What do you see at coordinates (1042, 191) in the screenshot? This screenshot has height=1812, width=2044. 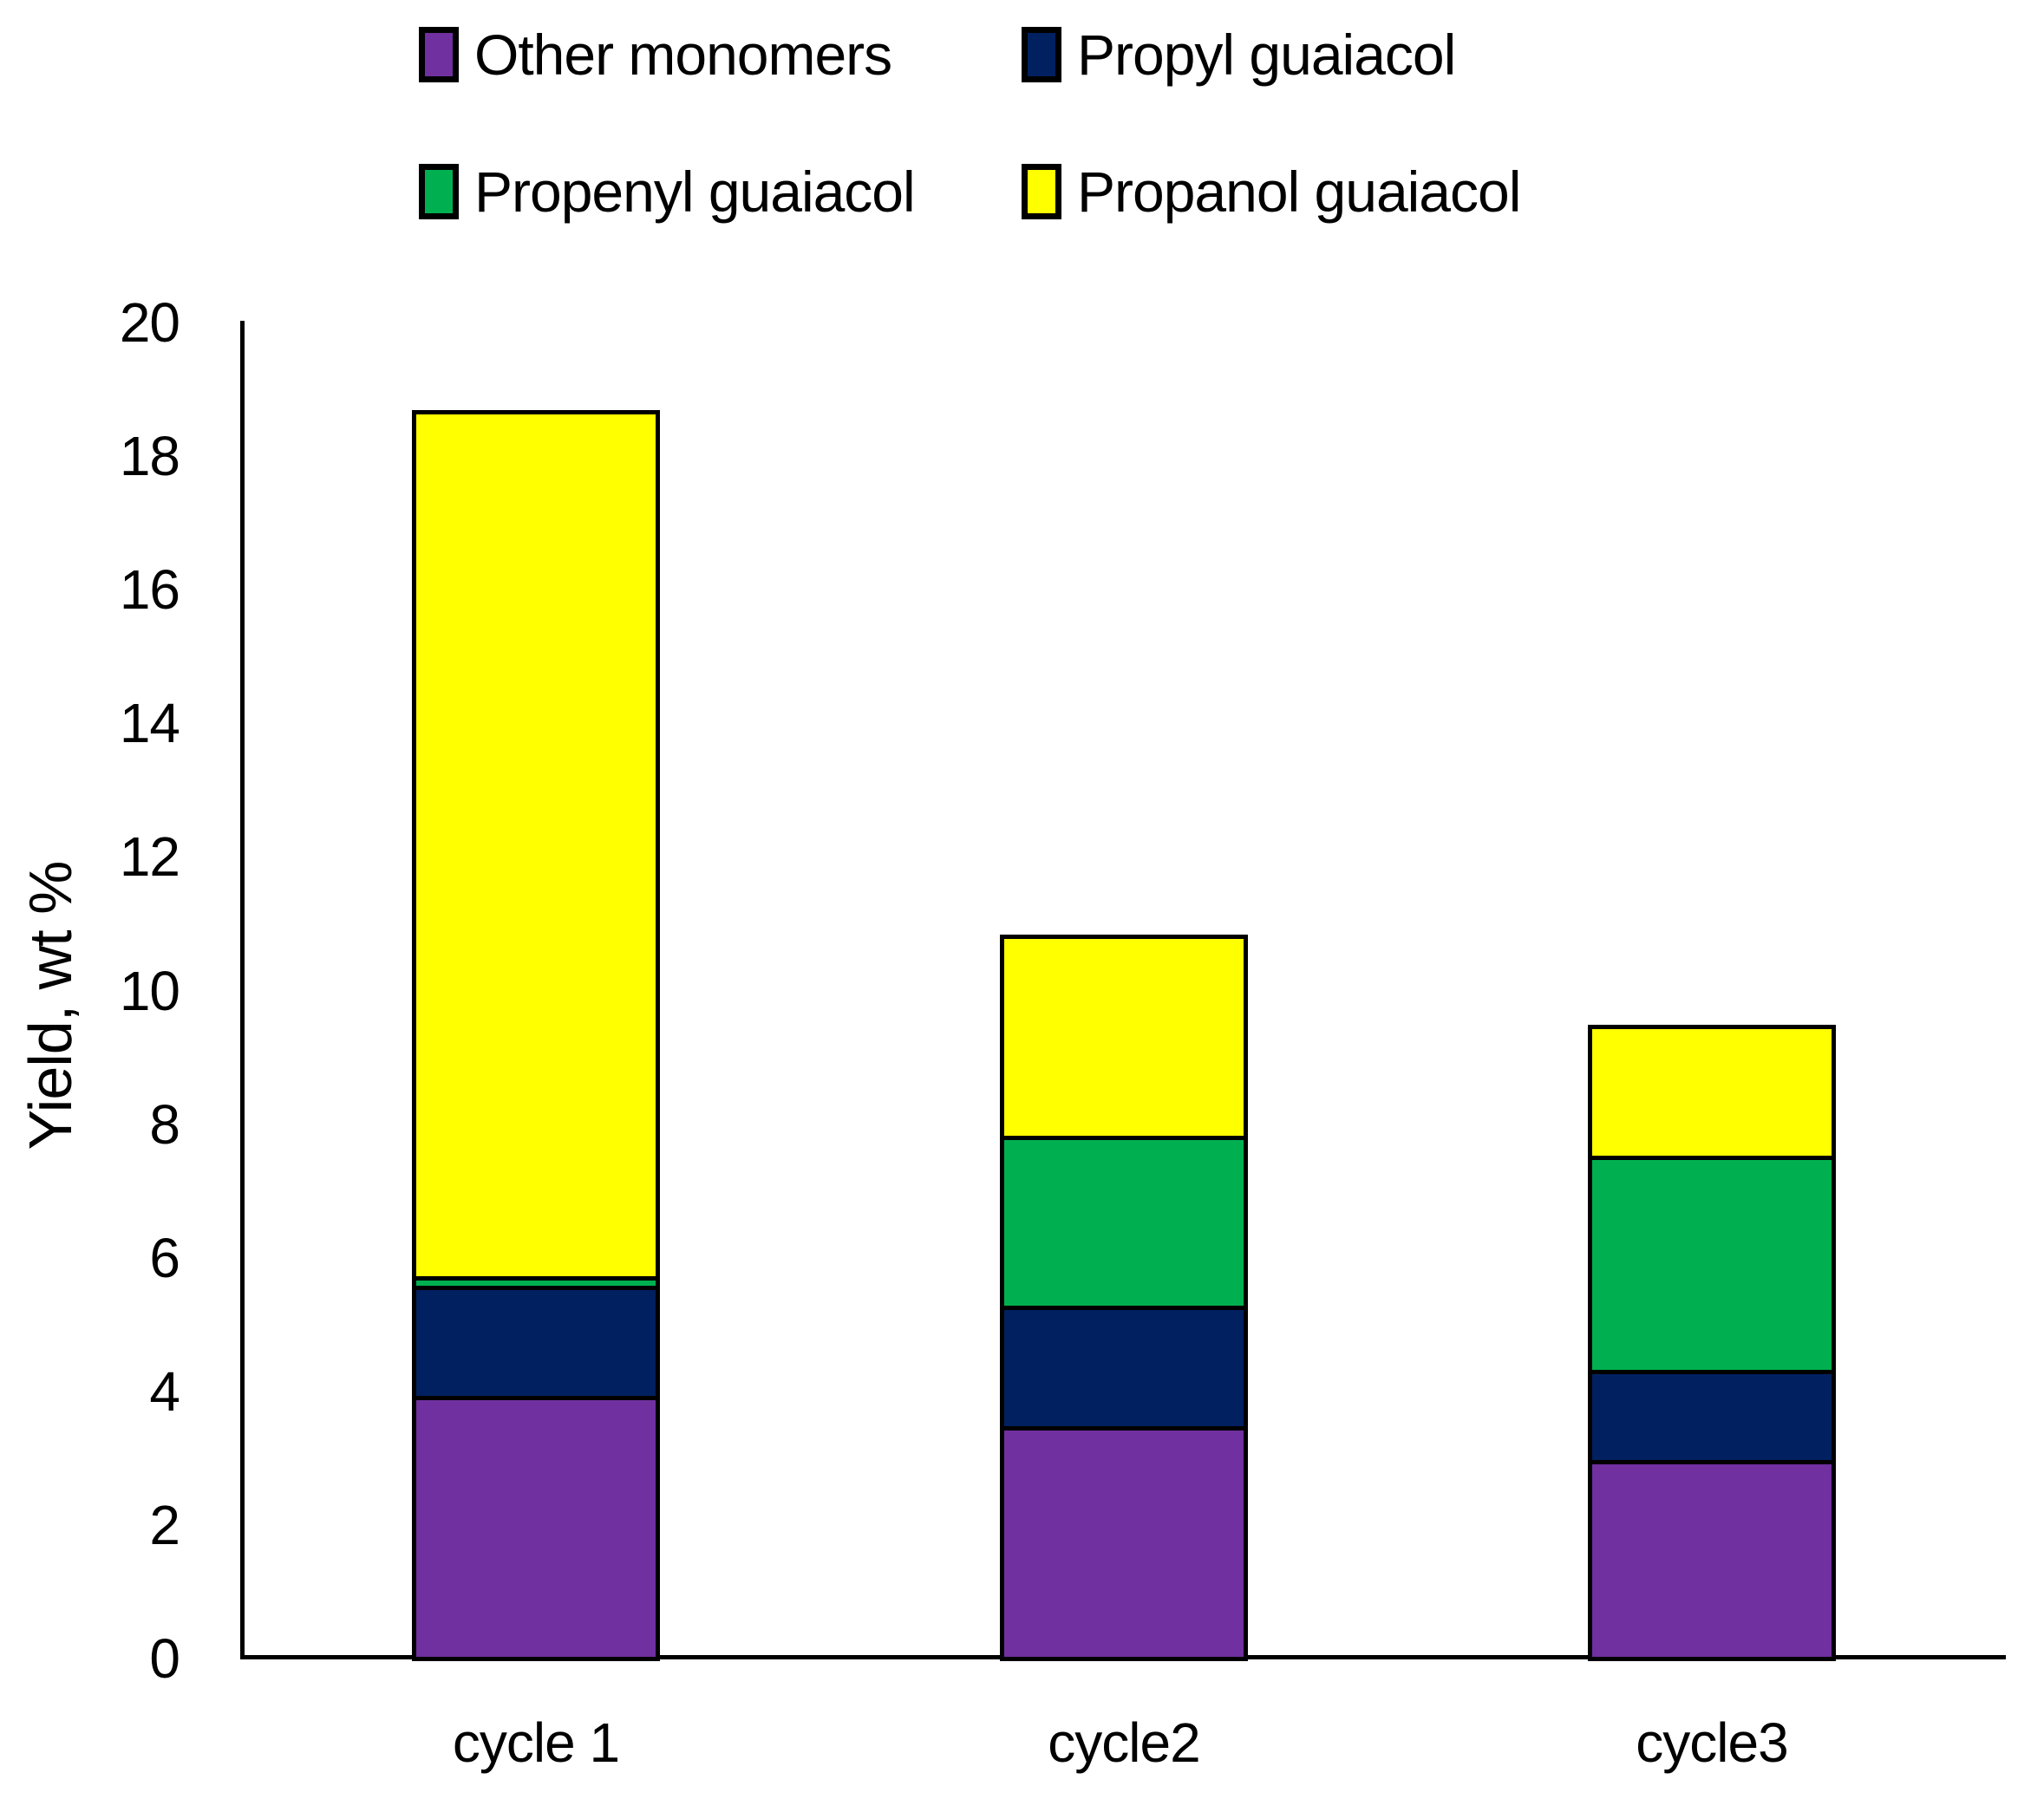 I see `legend-swatch-propanol-guaiacol` at bounding box center [1042, 191].